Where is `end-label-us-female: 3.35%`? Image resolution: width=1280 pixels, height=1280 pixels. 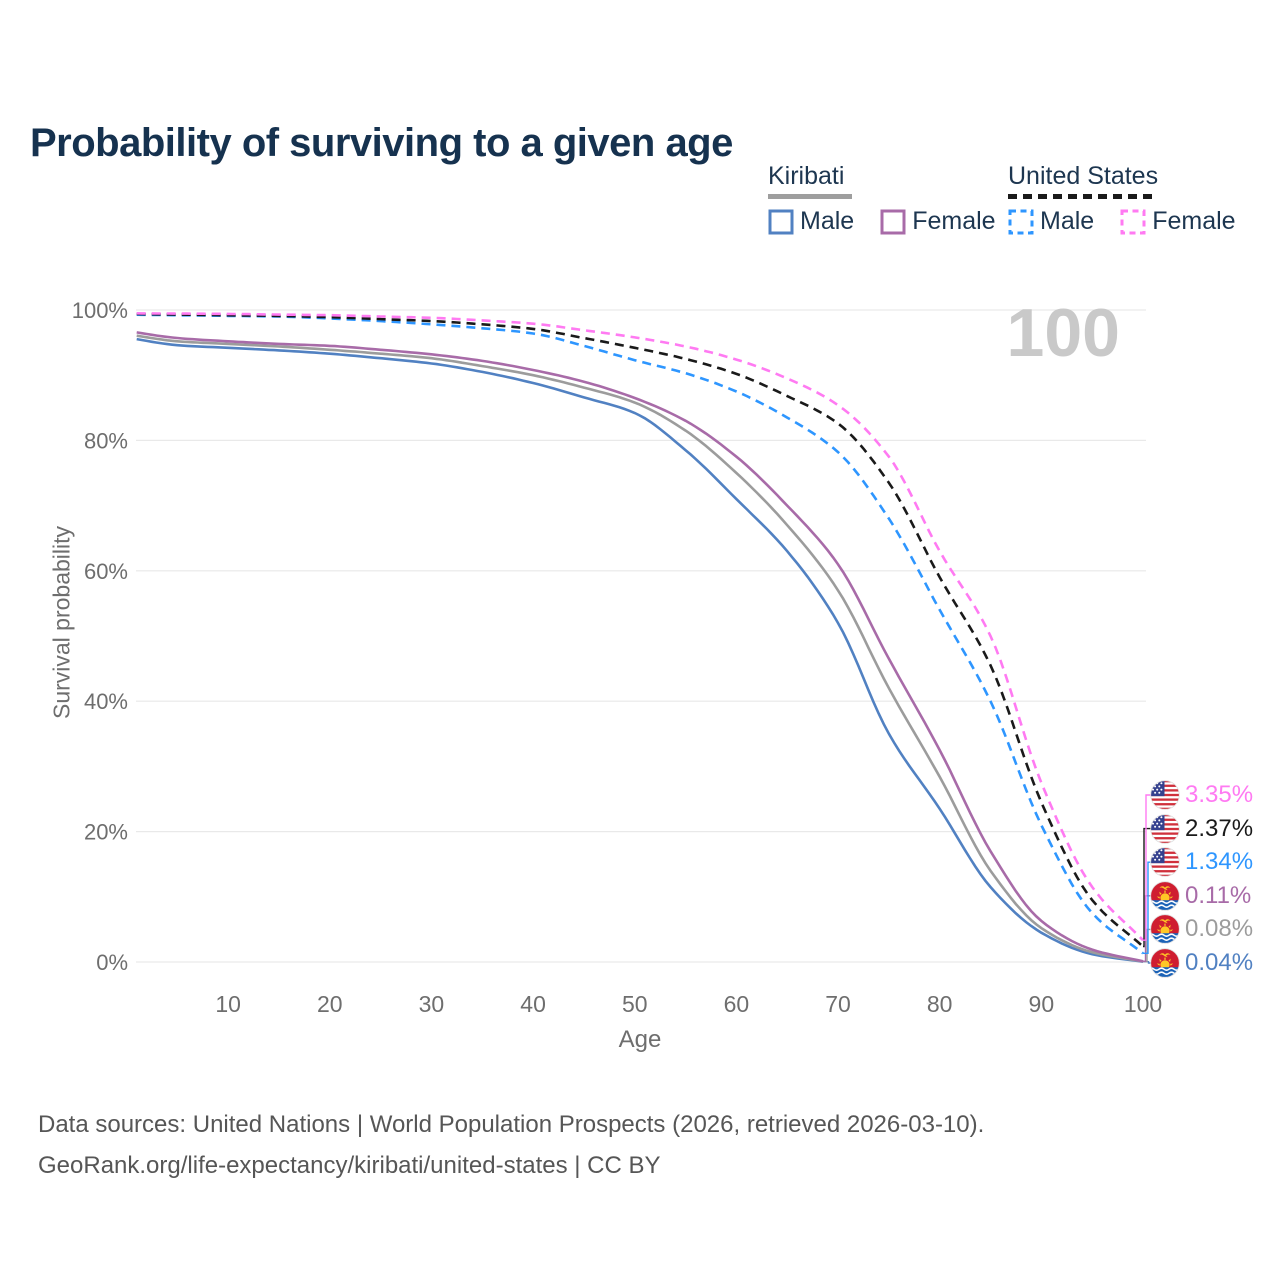 end-label-us-female: 3.35% is located at coordinates (1201, 795).